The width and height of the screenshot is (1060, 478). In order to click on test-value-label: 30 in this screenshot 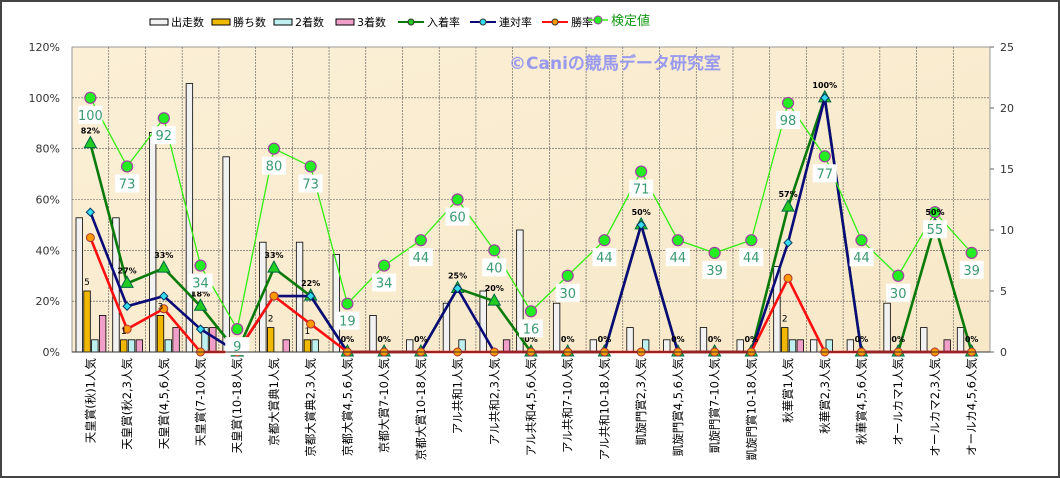, I will do `click(898, 294)`.